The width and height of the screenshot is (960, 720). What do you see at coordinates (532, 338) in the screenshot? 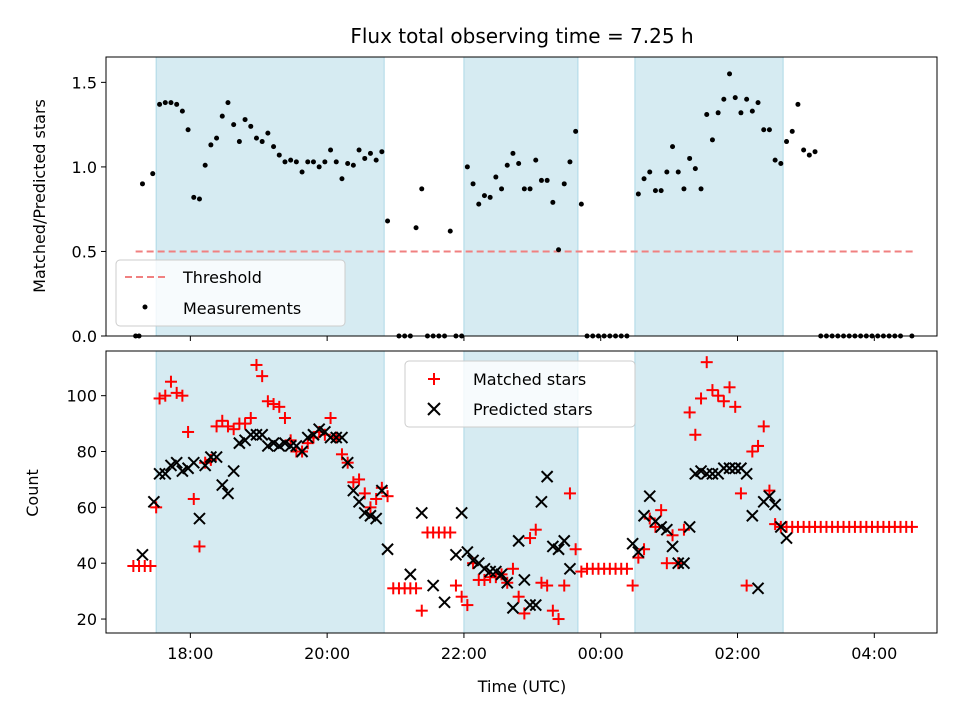
I see `top-x-ticks` at bounding box center [532, 338].